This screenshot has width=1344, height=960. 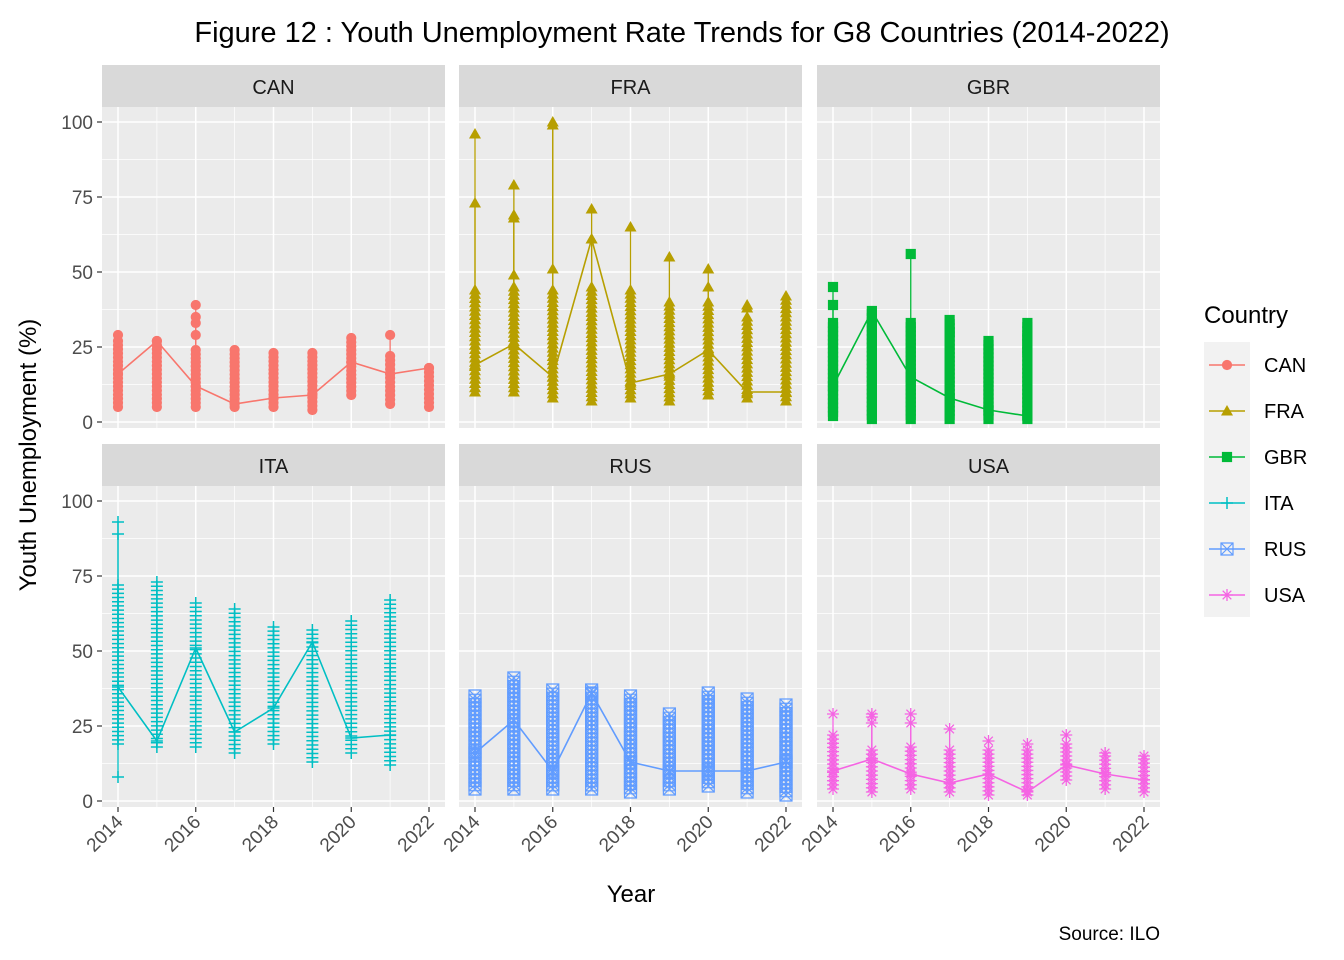 What do you see at coordinates (274, 467) in the screenshot?
I see `facet-label: ITA` at bounding box center [274, 467].